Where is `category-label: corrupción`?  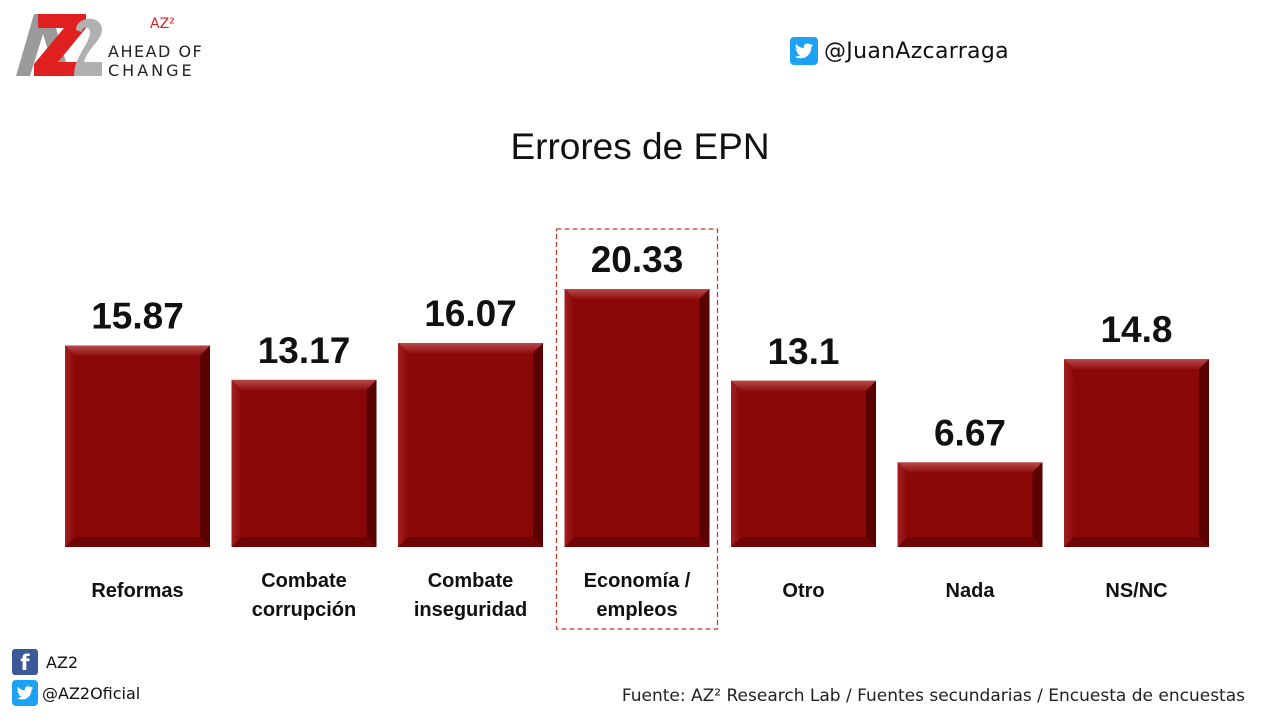 category-label: corrupción is located at coordinates (304, 610).